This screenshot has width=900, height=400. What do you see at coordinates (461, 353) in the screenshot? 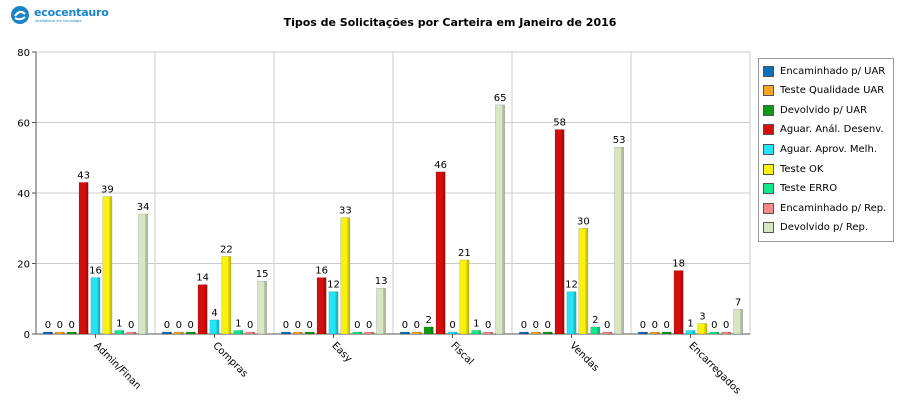
I see `x-tick-label: Fiscal` at bounding box center [461, 353].